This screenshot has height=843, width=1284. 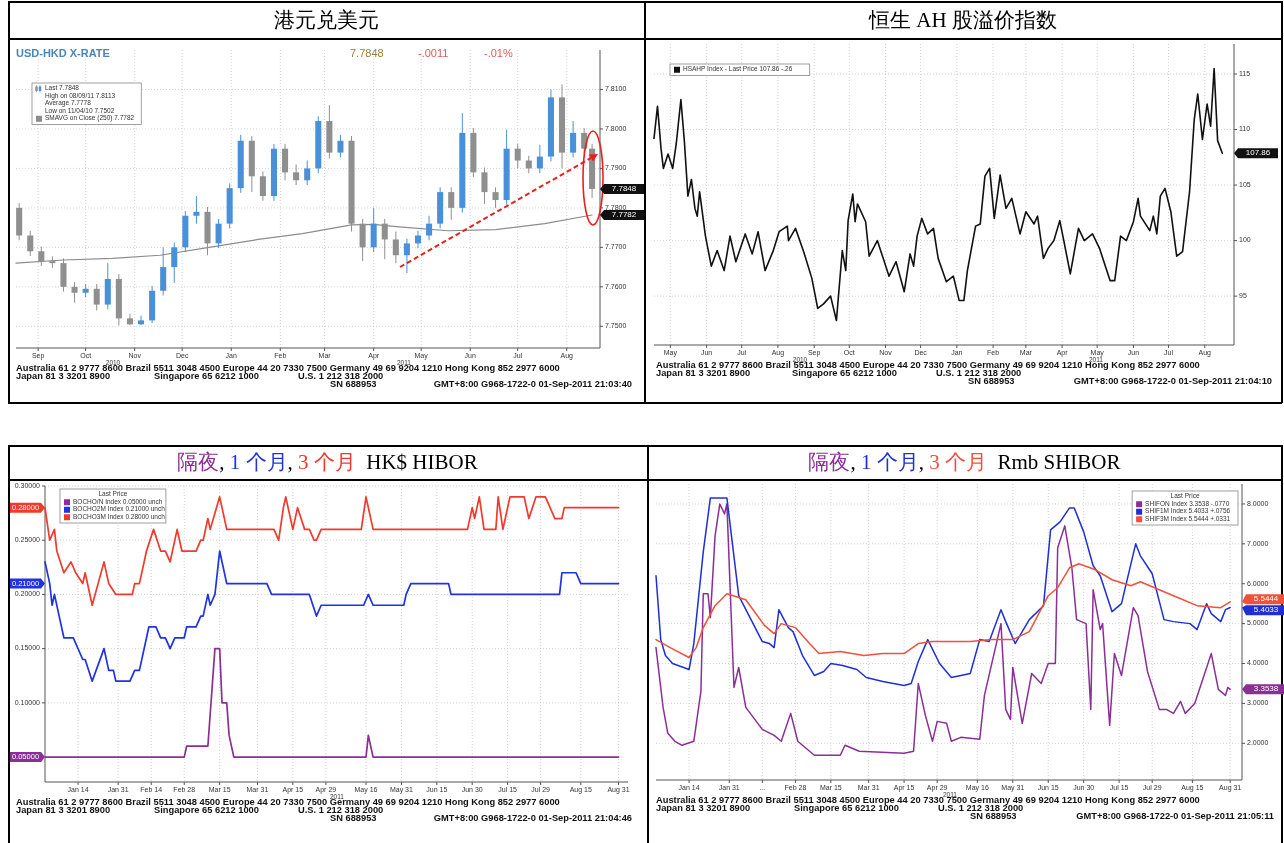 I want to click on text: 5.5444, so click(x=1266, y=599).